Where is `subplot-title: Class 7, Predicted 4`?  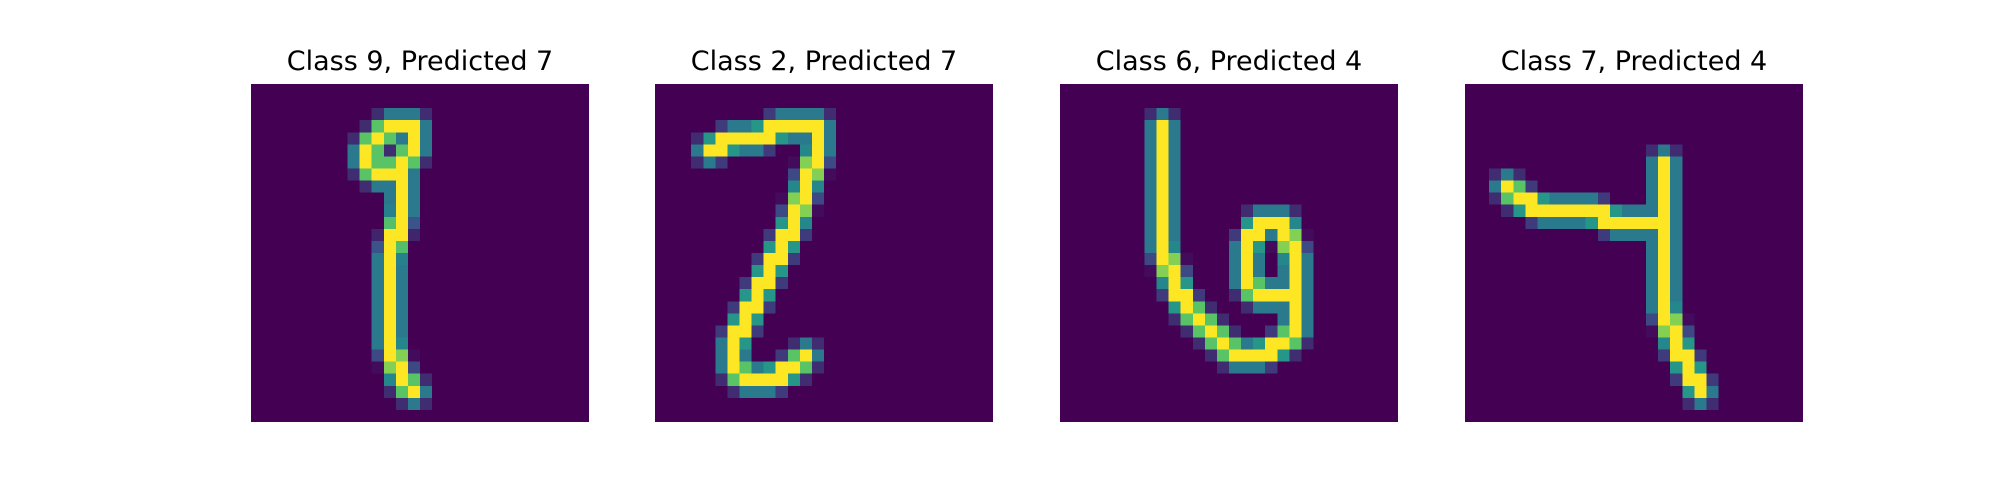 subplot-title: Class 7, Predicted 4 is located at coordinates (1634, 61).